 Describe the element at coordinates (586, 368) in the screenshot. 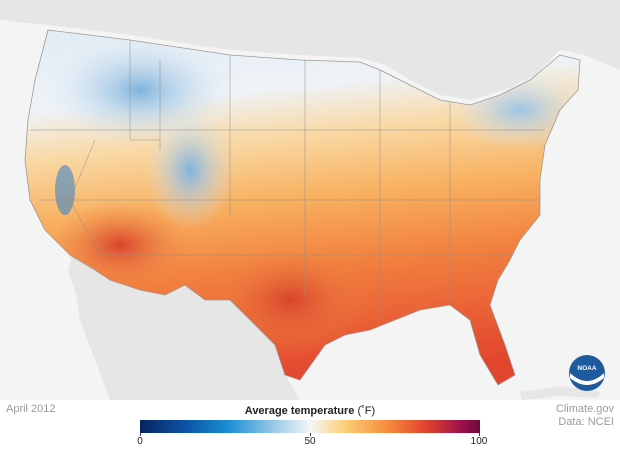

I see `noaa-logo-text: NOAA` at that location.